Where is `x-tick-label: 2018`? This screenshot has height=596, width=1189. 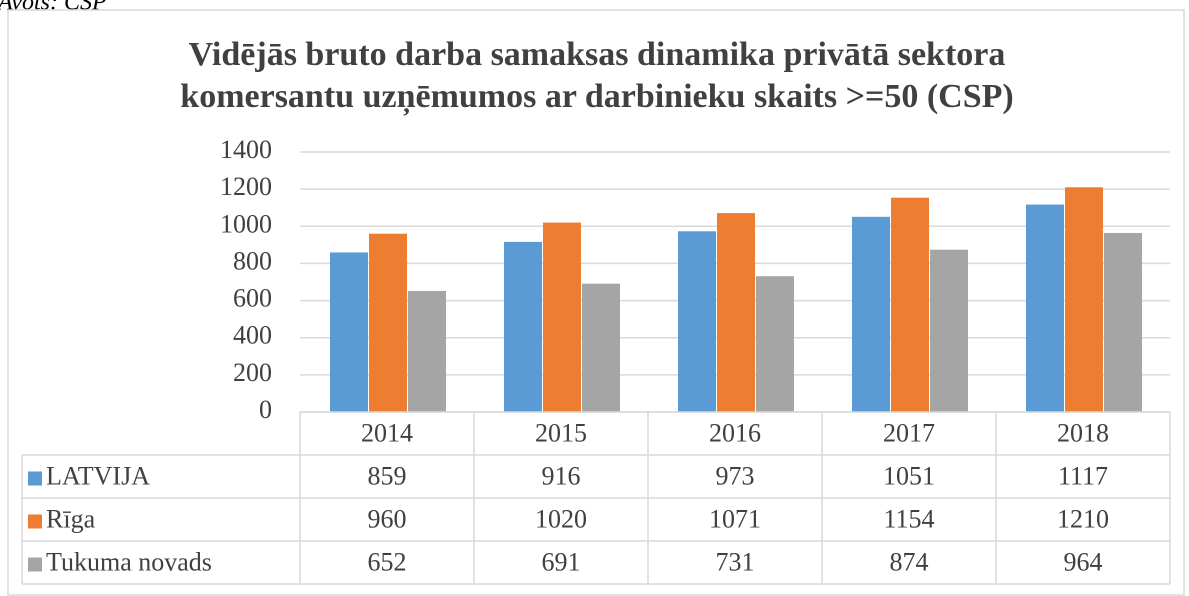
x-tick-label: 2018 is located at coordinates (1083, 432).